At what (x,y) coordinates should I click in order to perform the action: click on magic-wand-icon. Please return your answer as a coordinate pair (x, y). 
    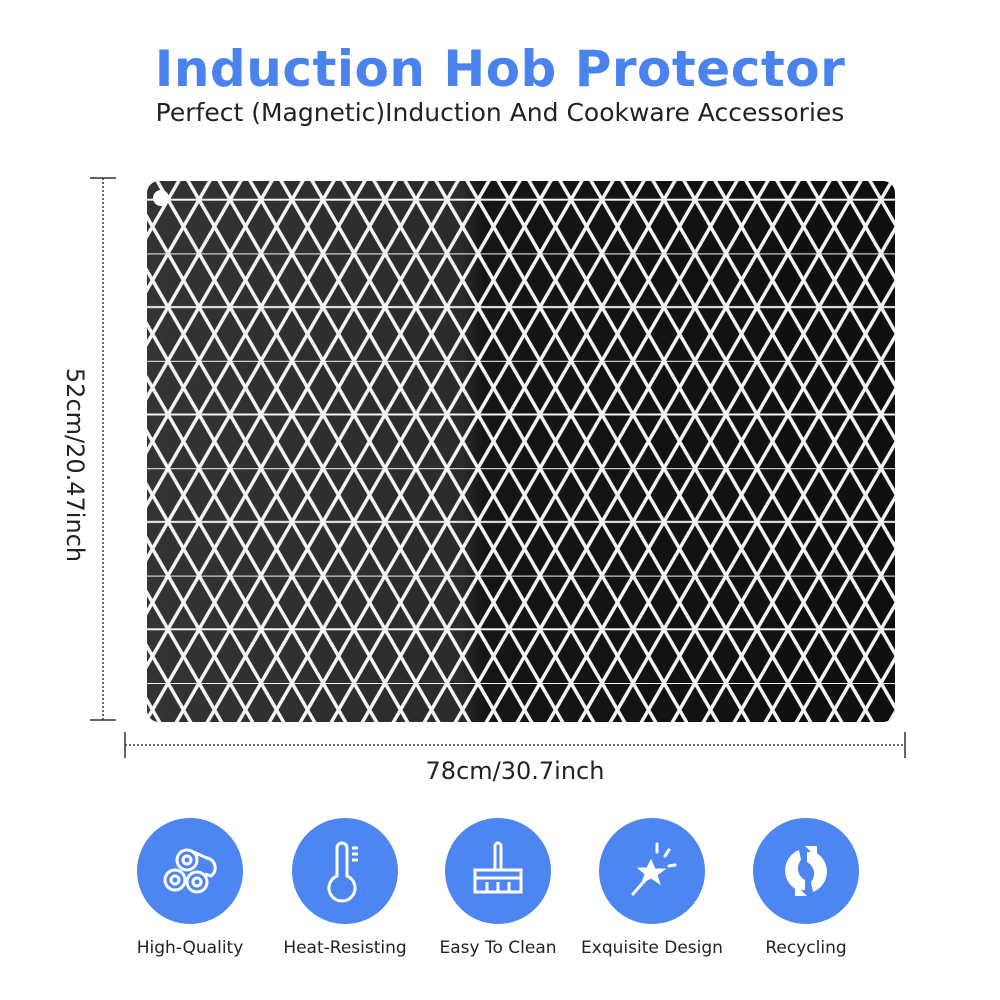
    Looking at the image, I should click on (654, 869).